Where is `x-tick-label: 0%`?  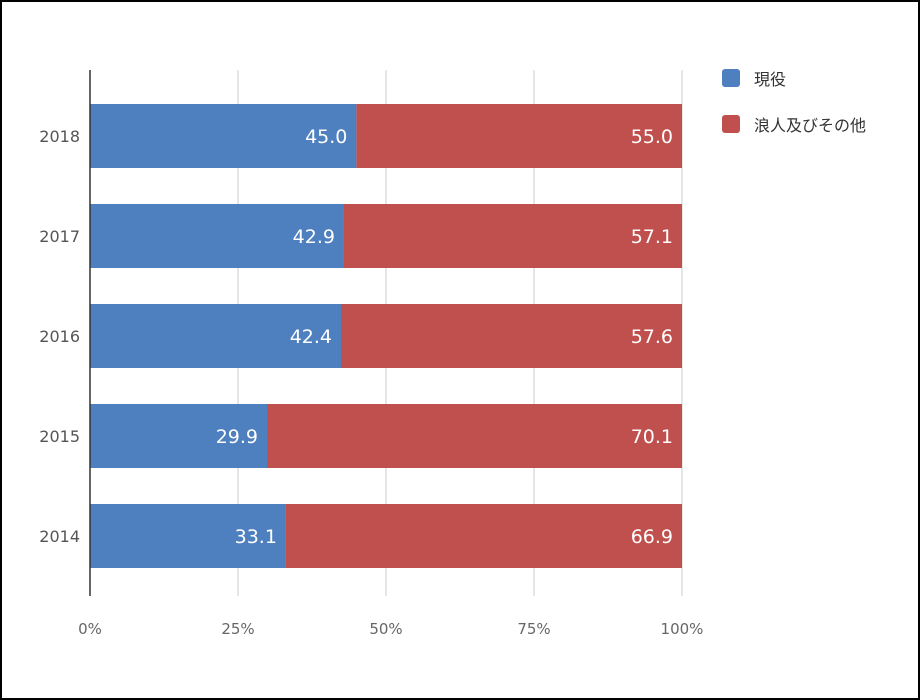 x-tick-label: 0% is located at coordinates (90, 629).